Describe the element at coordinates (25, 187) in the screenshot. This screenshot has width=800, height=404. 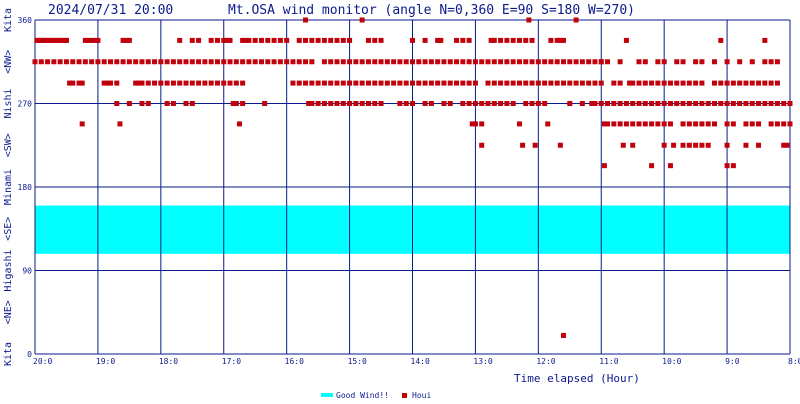
I see `y-tick-label: 180` at that location.